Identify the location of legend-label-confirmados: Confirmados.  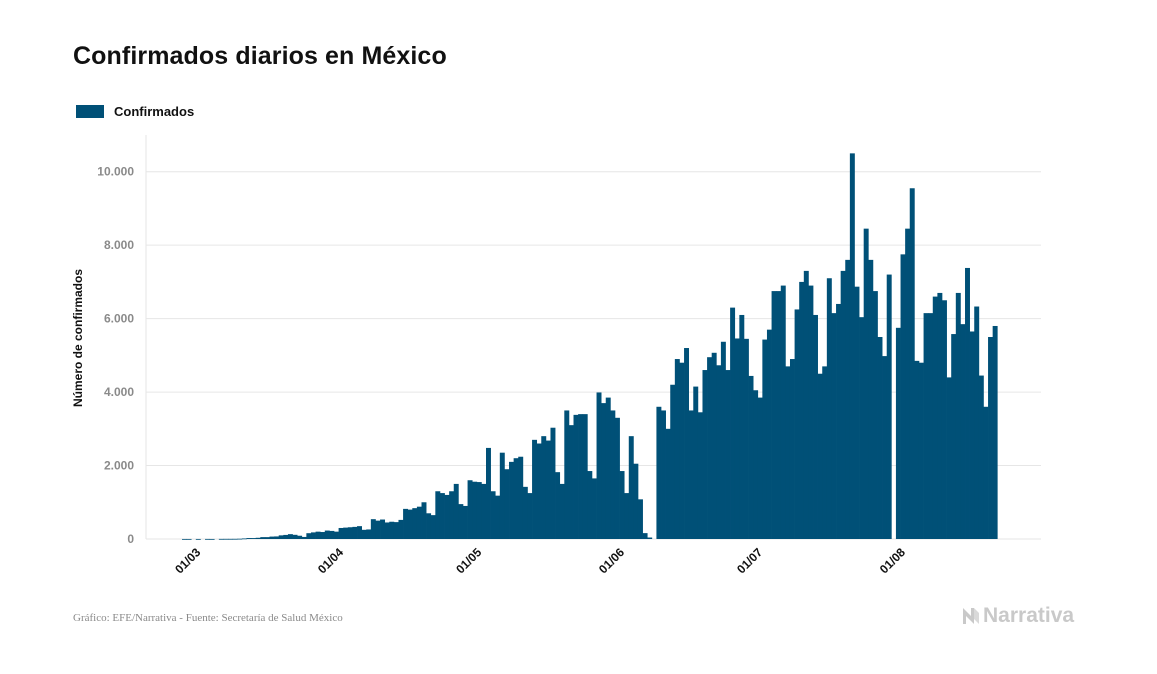
(154, 111).